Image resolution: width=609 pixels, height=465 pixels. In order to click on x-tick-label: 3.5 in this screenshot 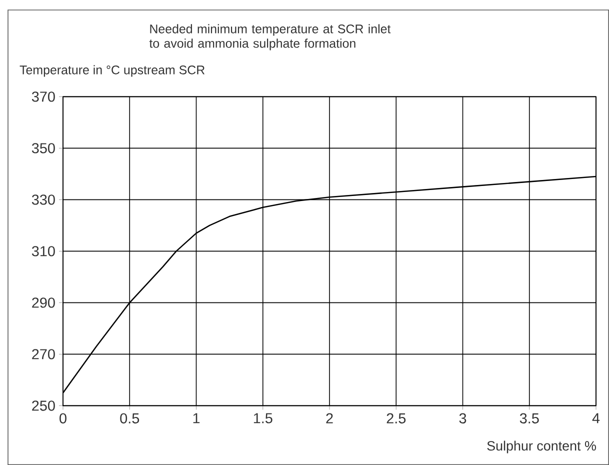, I will do `click(529, 418)`.